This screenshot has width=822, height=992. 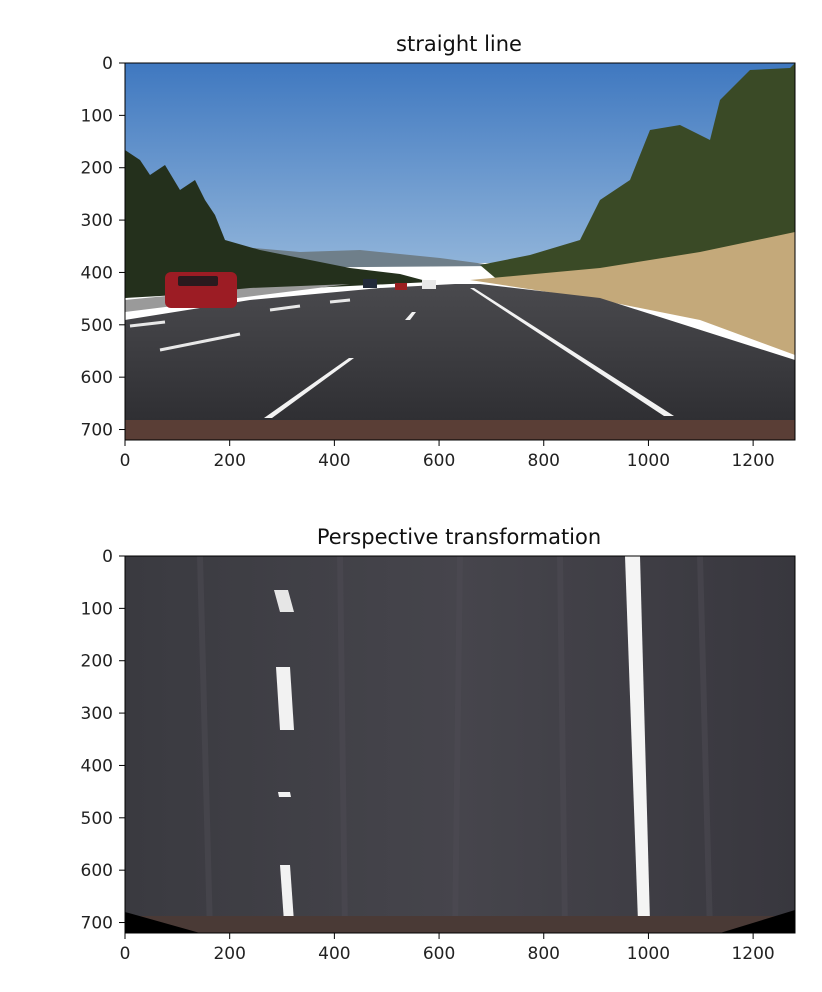 What do you see at coordinates (459, 44) in the screenshot?
I see `panel-1-title: straight line` at bounding box center [459, 44].